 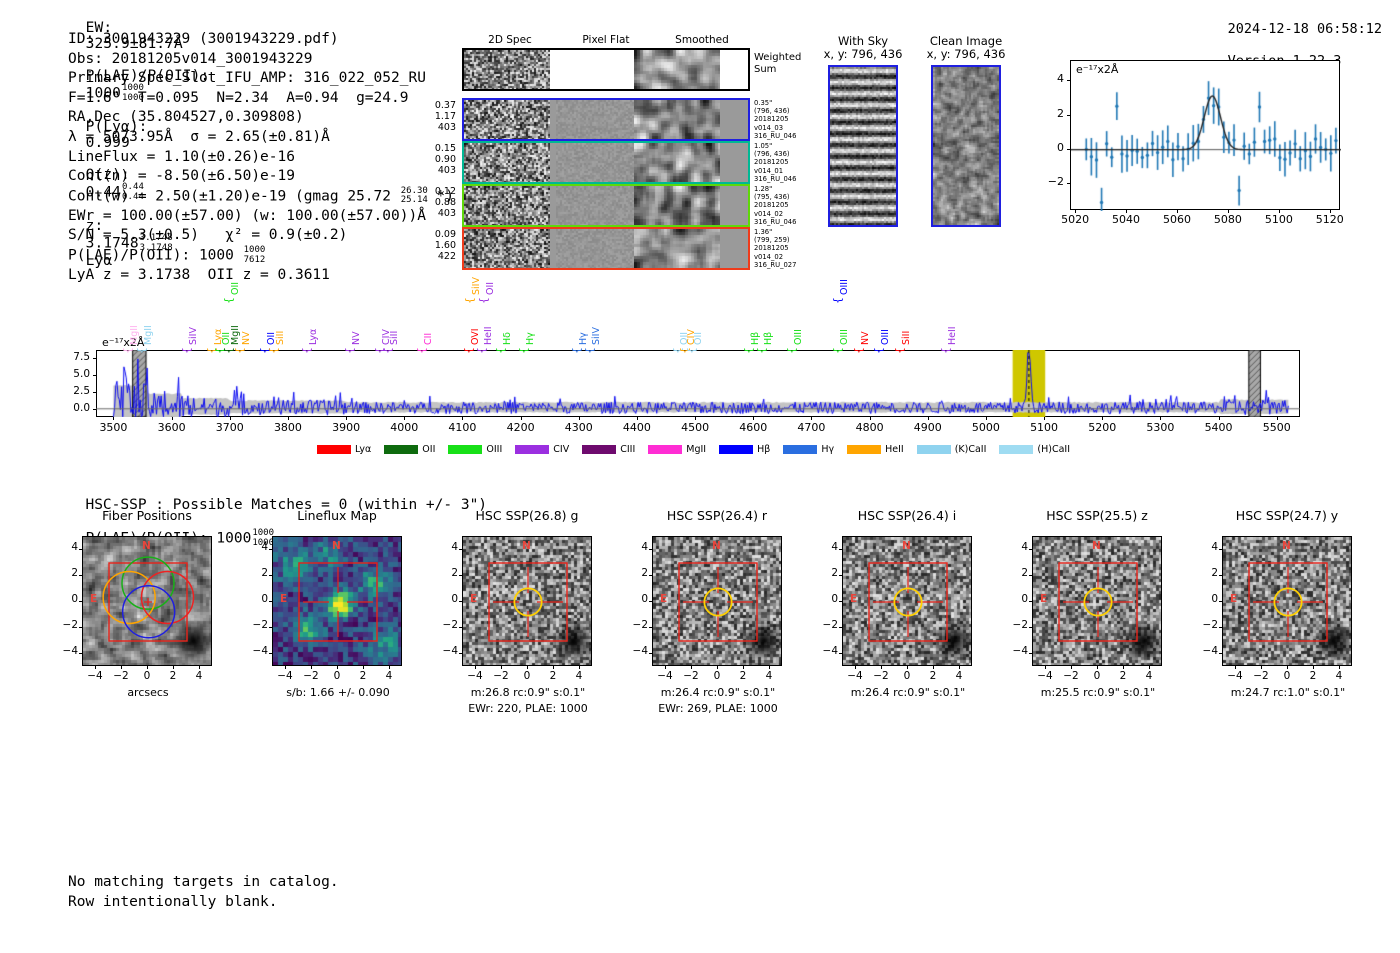 What do you see at coordinates (966, 41) in the screenshot?
I see `top-cutout-title: Clean Image` at bounding box center [966, 41].